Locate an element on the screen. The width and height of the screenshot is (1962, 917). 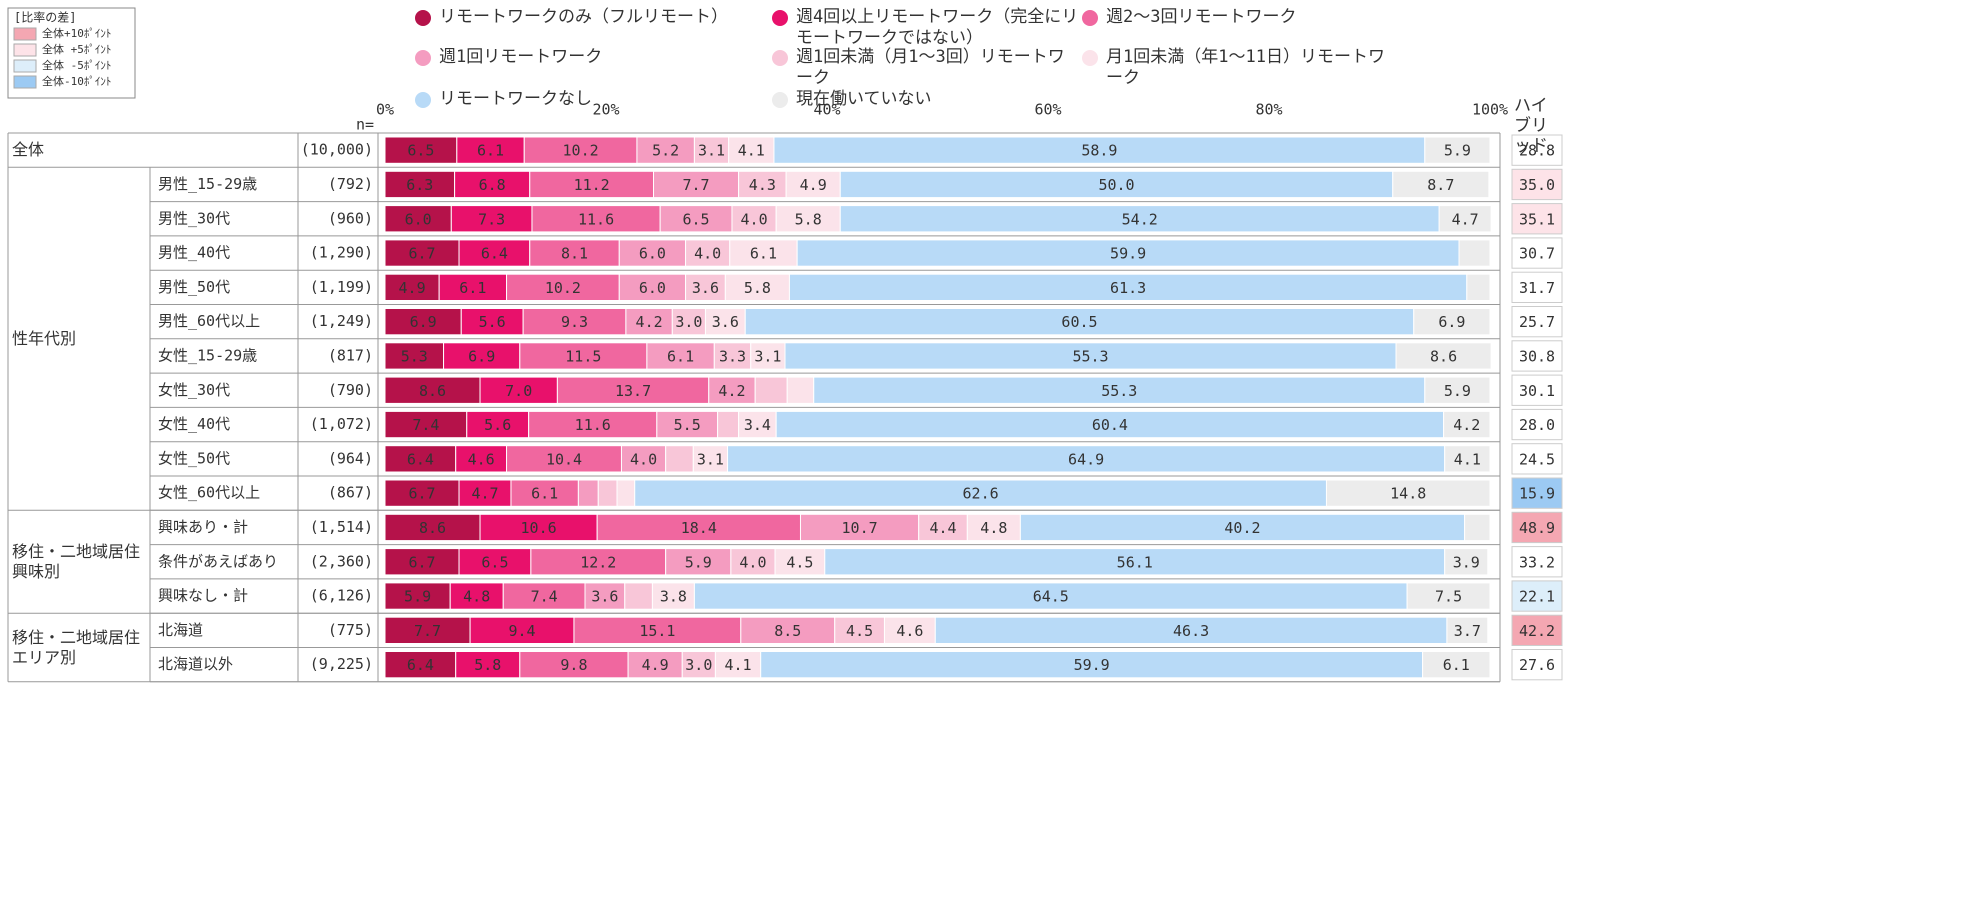
bar-value-label: 3.0 is located at coordinates (688, 322).